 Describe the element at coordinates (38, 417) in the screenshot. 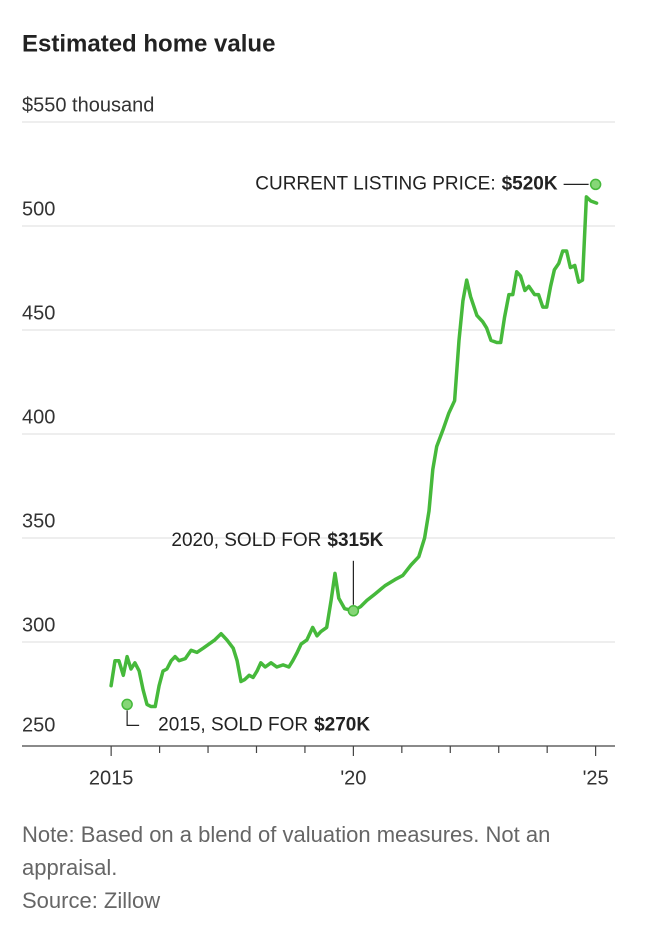

I see `y-tick-label: 400` at that location.